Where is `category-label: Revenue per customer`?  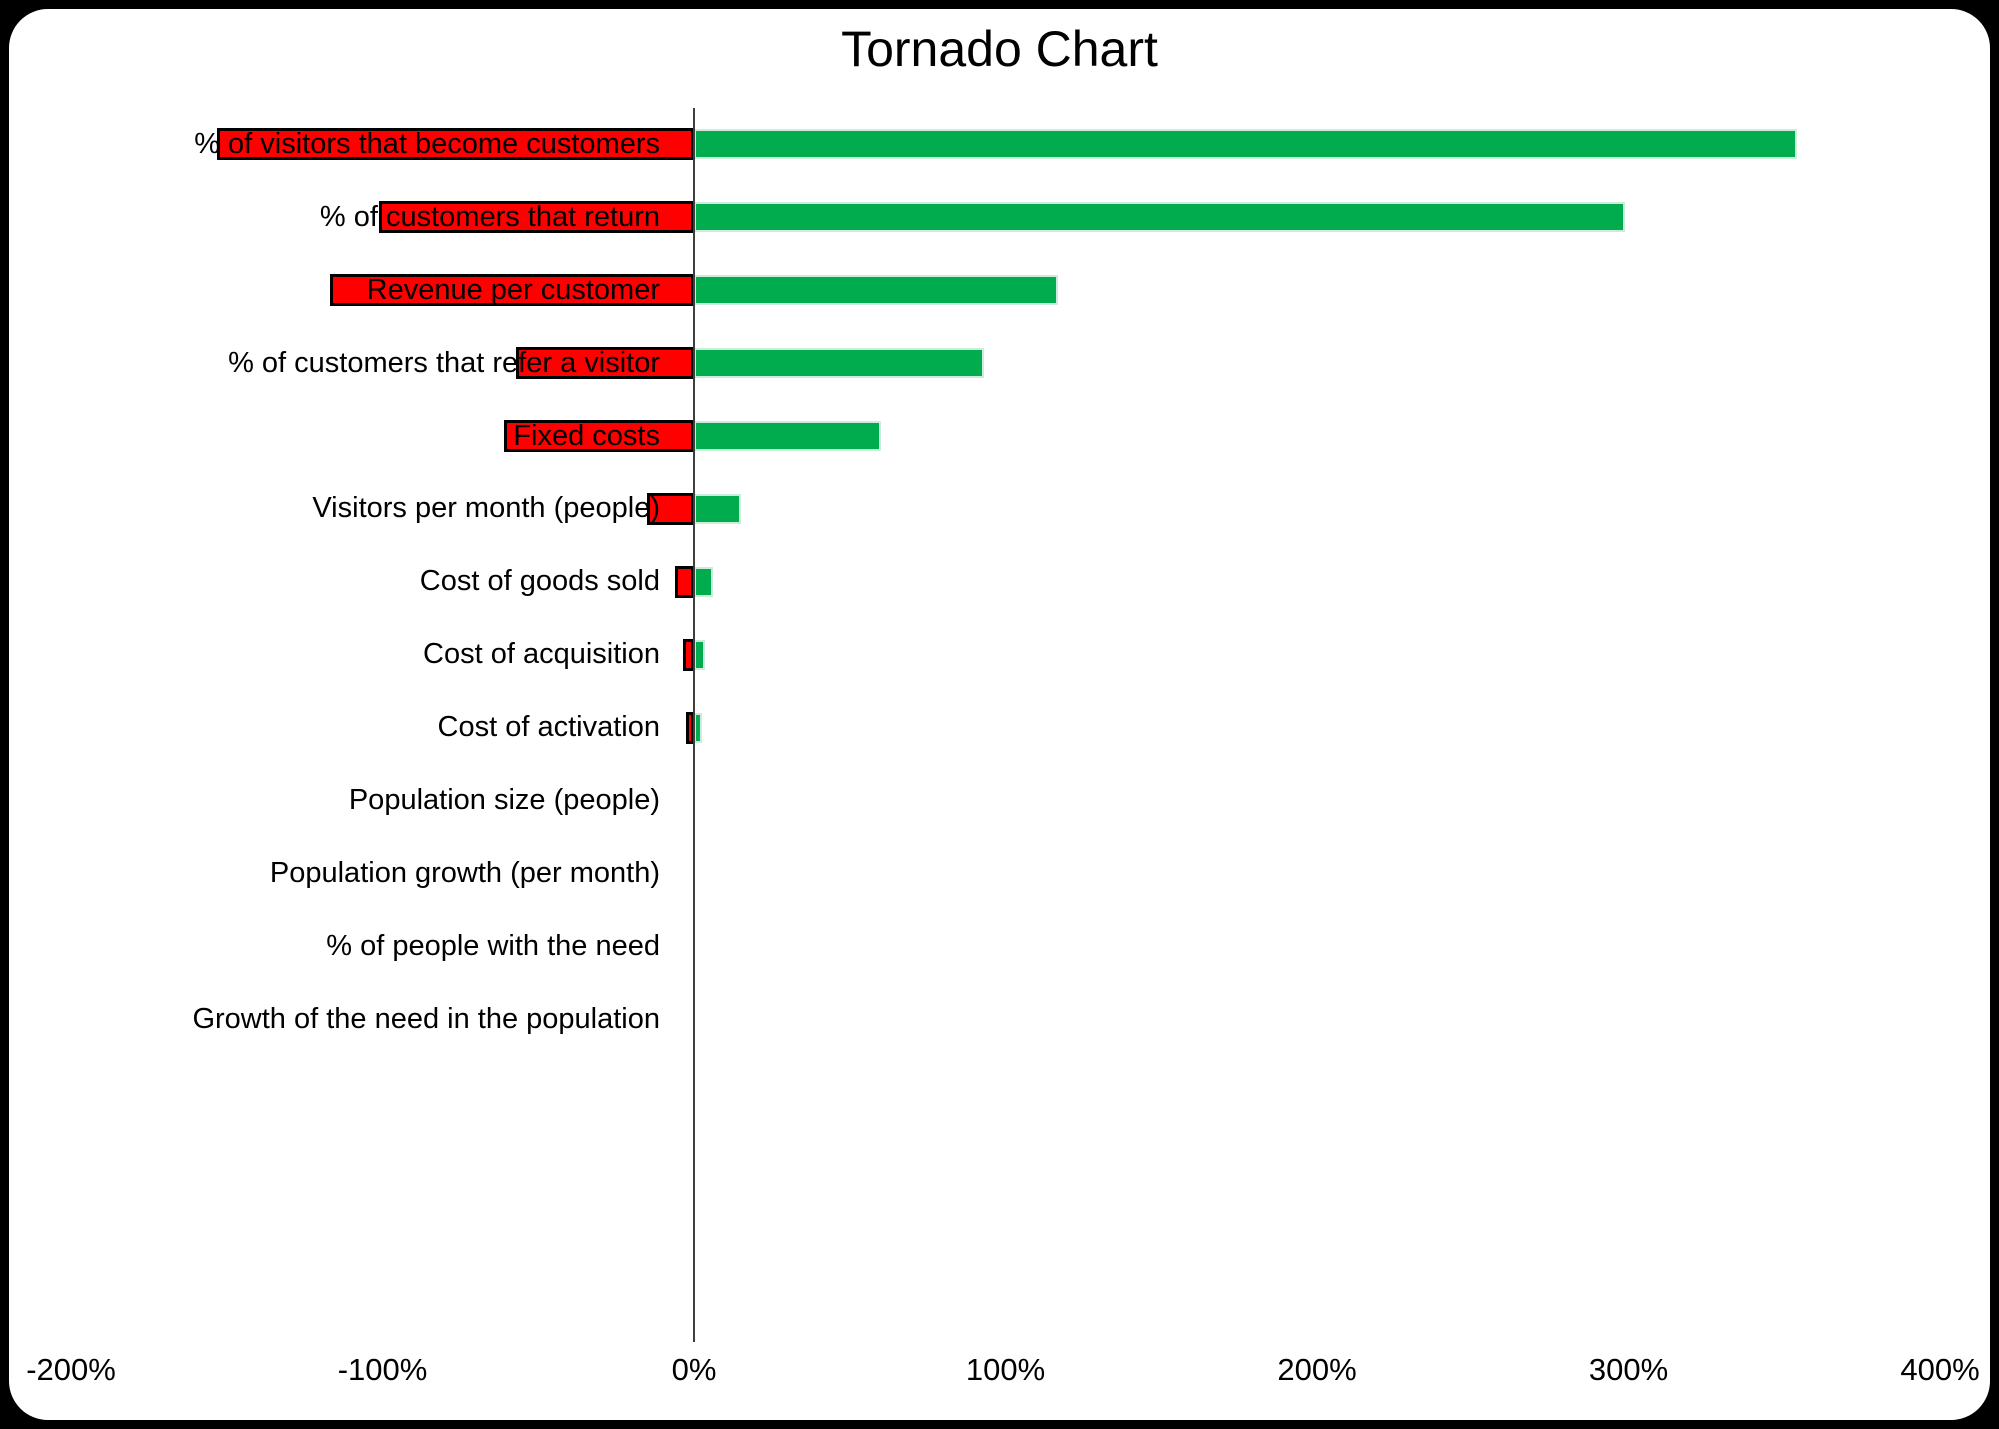 category-label: Revenue per customer is located at coordinates (513, 289).